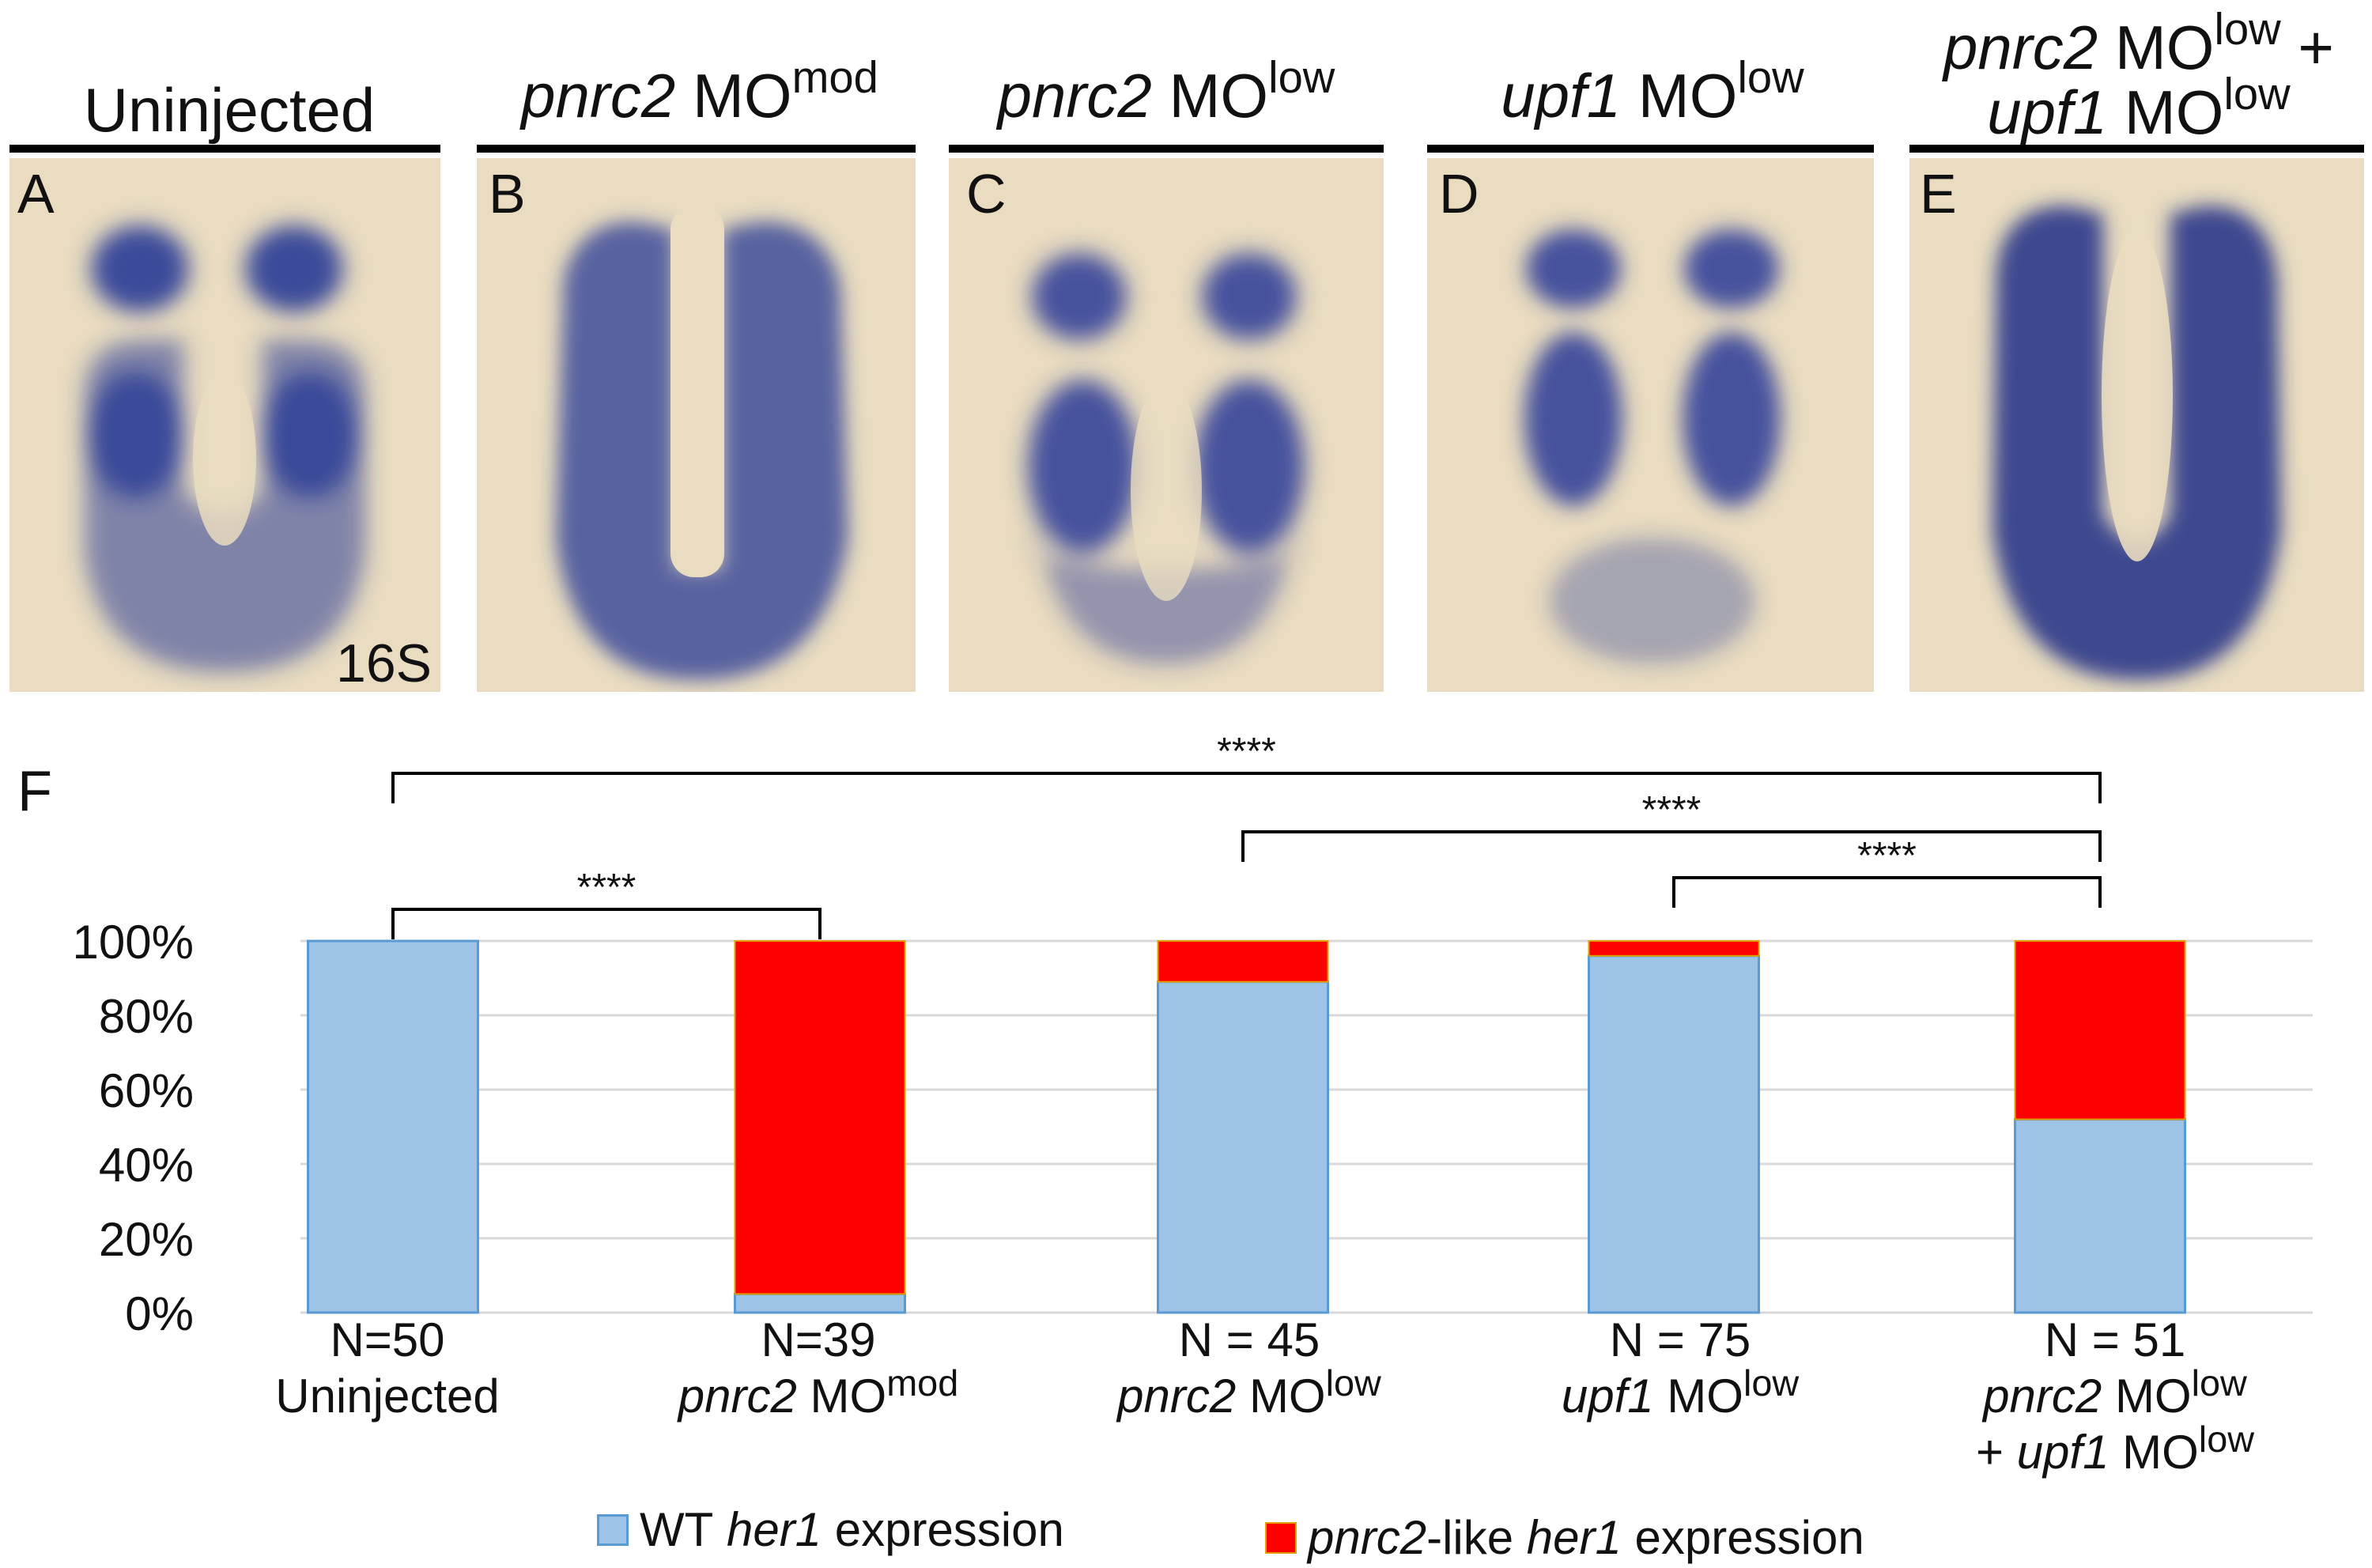 This screenshot has width=2372, height=1568. I want to click on panel-c-sup: low, so click(1301, 77).